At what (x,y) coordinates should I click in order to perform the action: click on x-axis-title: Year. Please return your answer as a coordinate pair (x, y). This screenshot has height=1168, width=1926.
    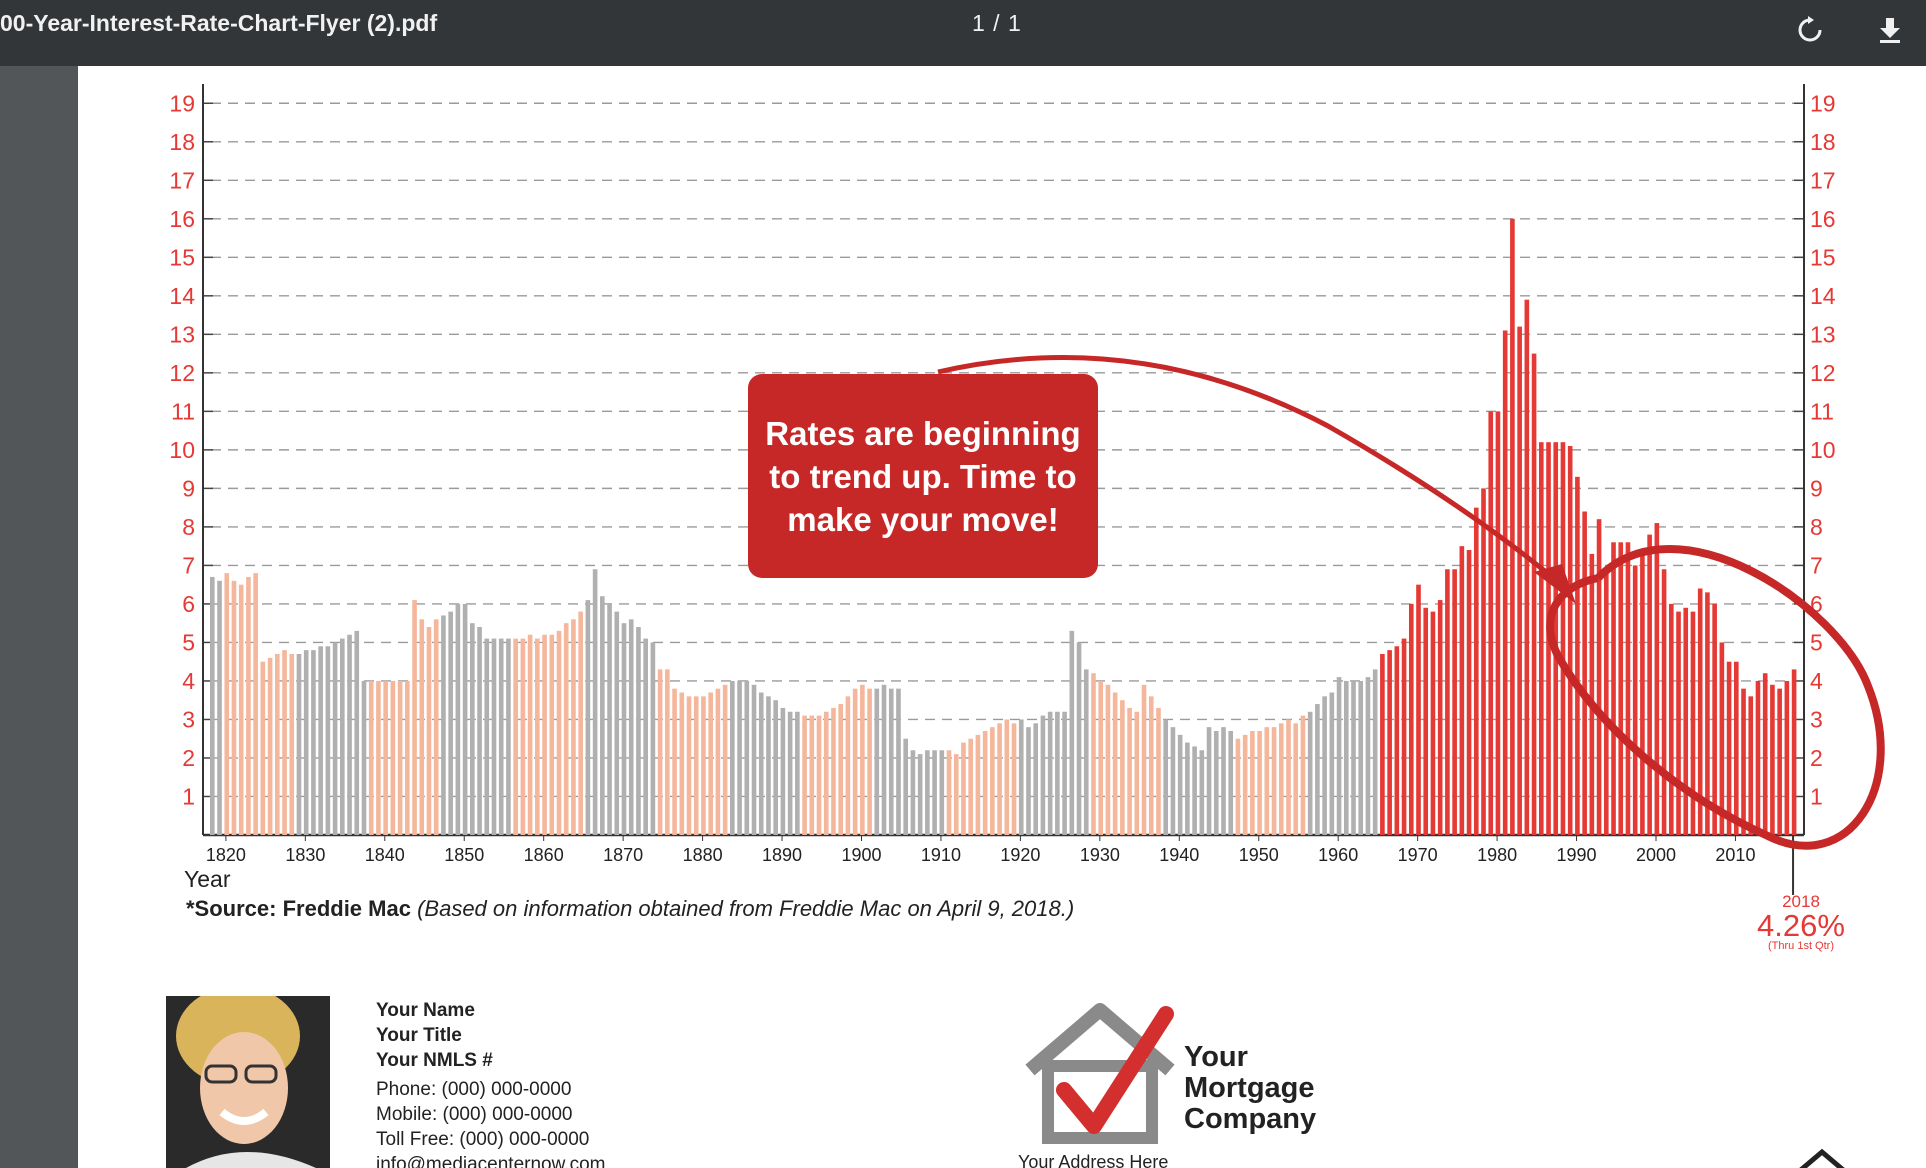
    Looking at the image, I should click on (207, 879).